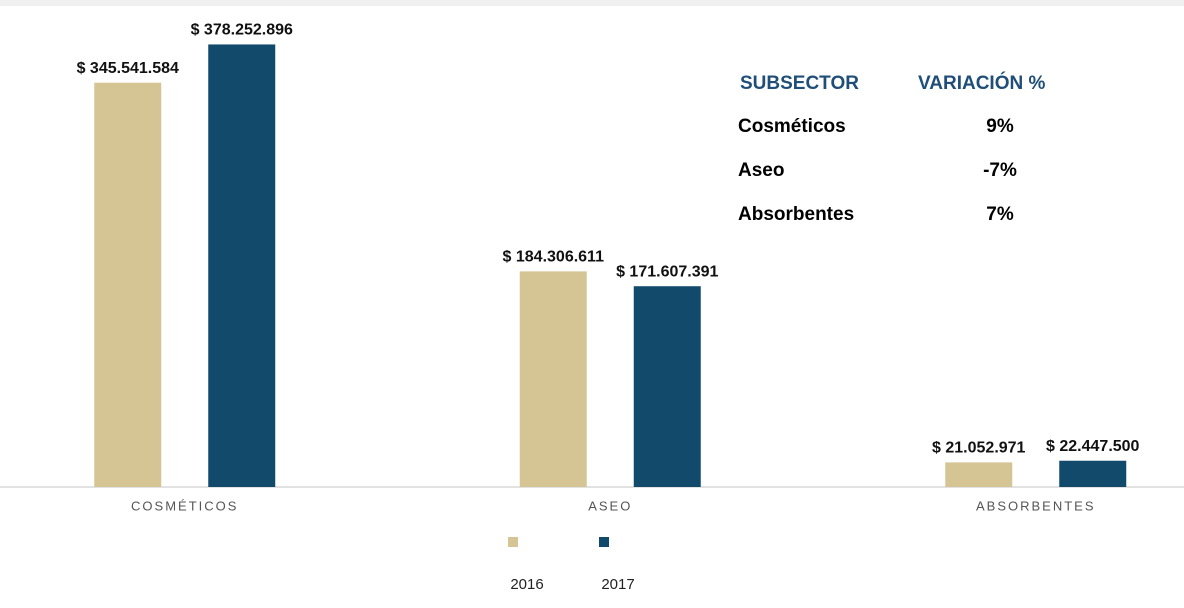 The image size is (1184, 608). What do you see at coordinates (526, 584) in the screenshot?
I see `legend-label: 2016` at bounding box center [526, 584].